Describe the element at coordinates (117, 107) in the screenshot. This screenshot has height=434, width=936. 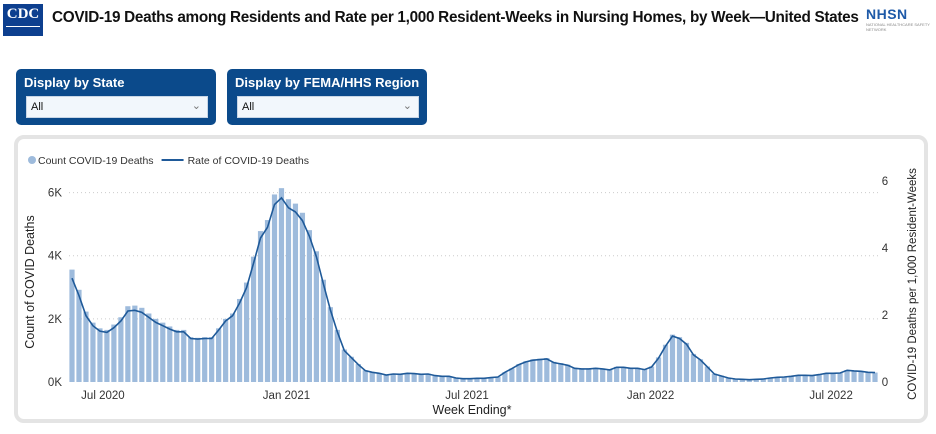
I see `state-dropdown: All ⌄` at that location.